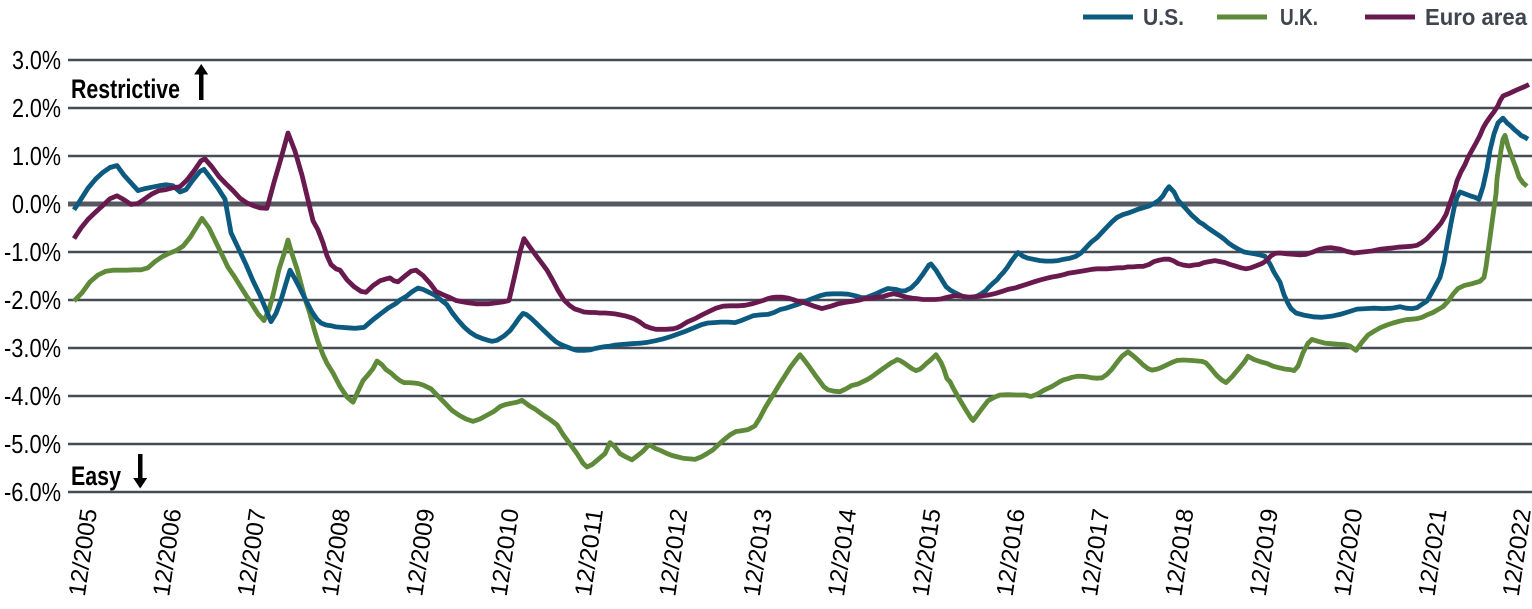 The height and width of the screenshot is (609, 1532). Describe the element at coordinates (32, 300) in the screenshot. I see `svg-text: -2.0%` at that location.